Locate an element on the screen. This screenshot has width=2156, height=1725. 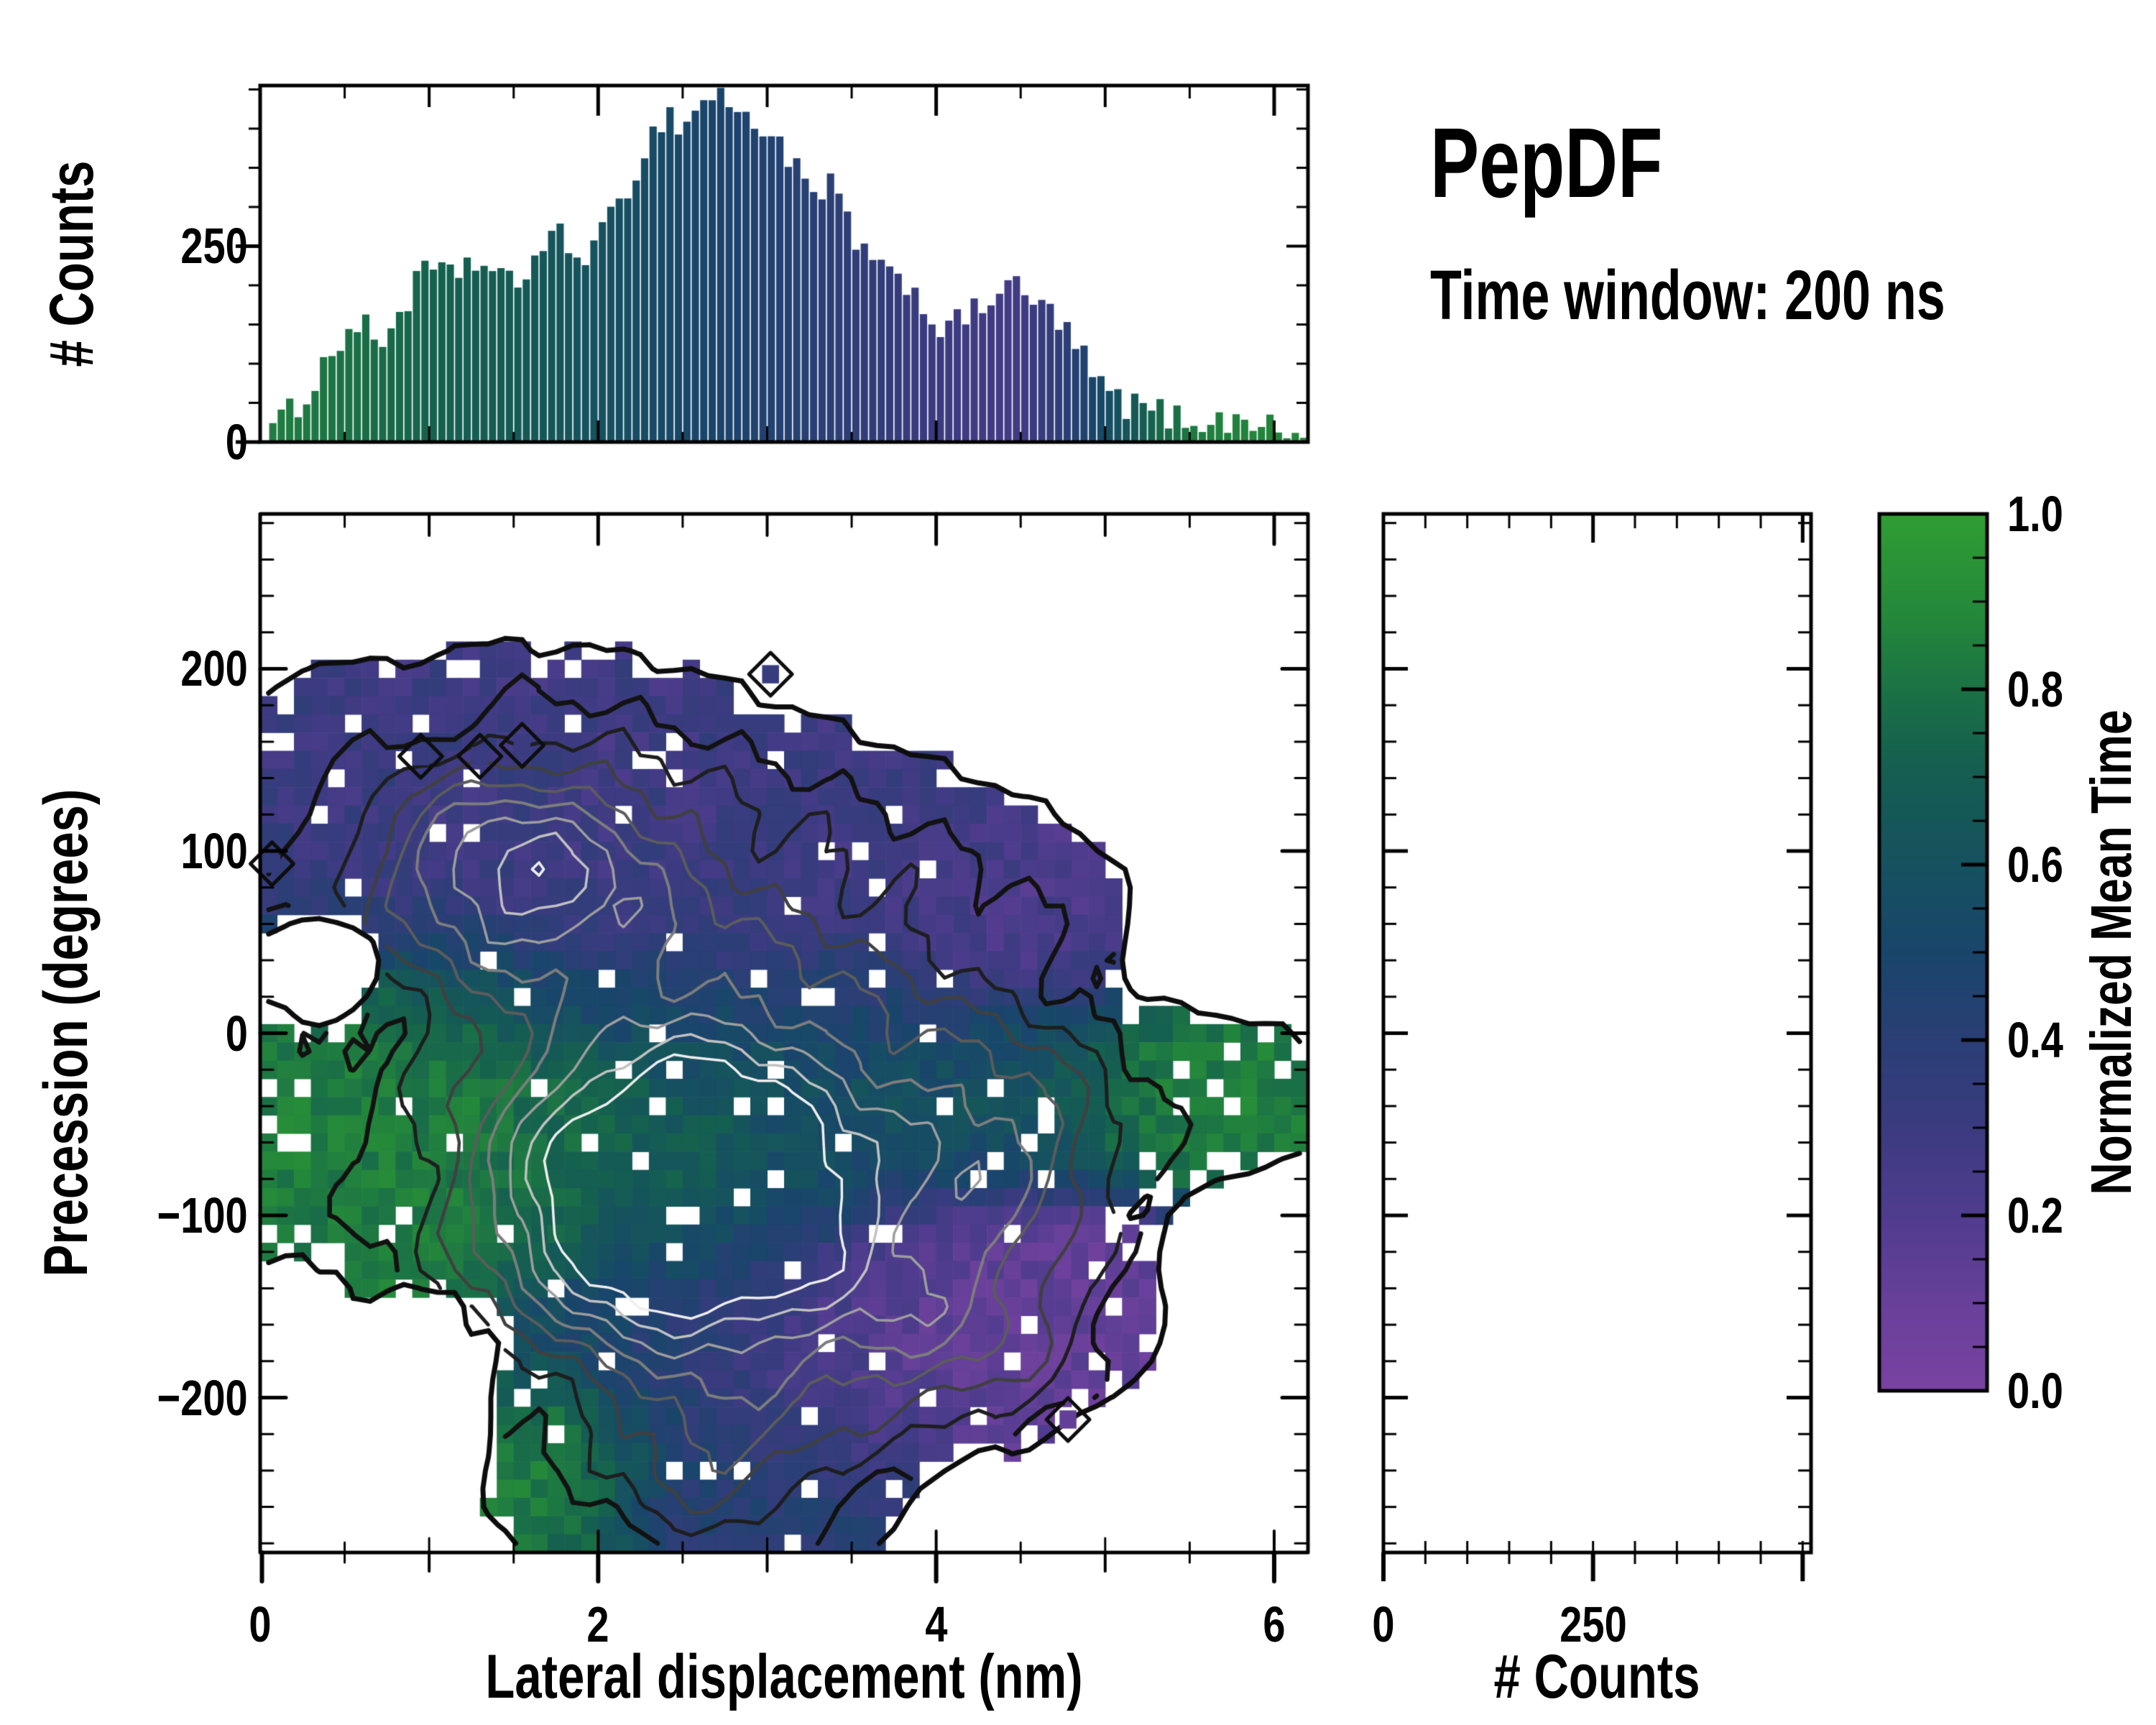
tick-label: −100 is located at coordinates (203, 1215).